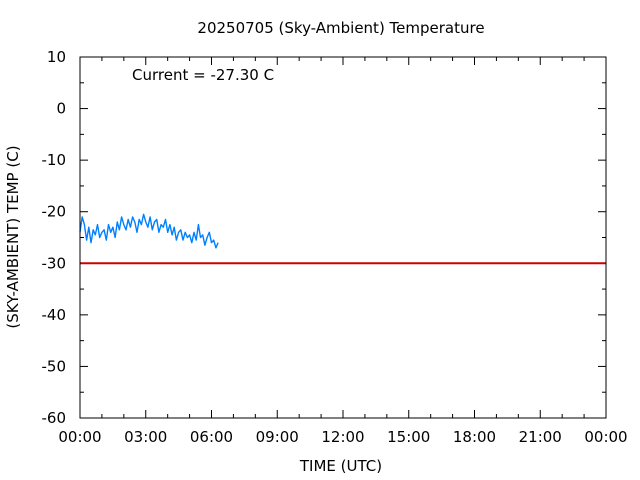 The height and width of the screenshot is (480, 640). I want to click on y-axis-label: (SKY-AMBIENT) TEMP (C), so click(13, 236).